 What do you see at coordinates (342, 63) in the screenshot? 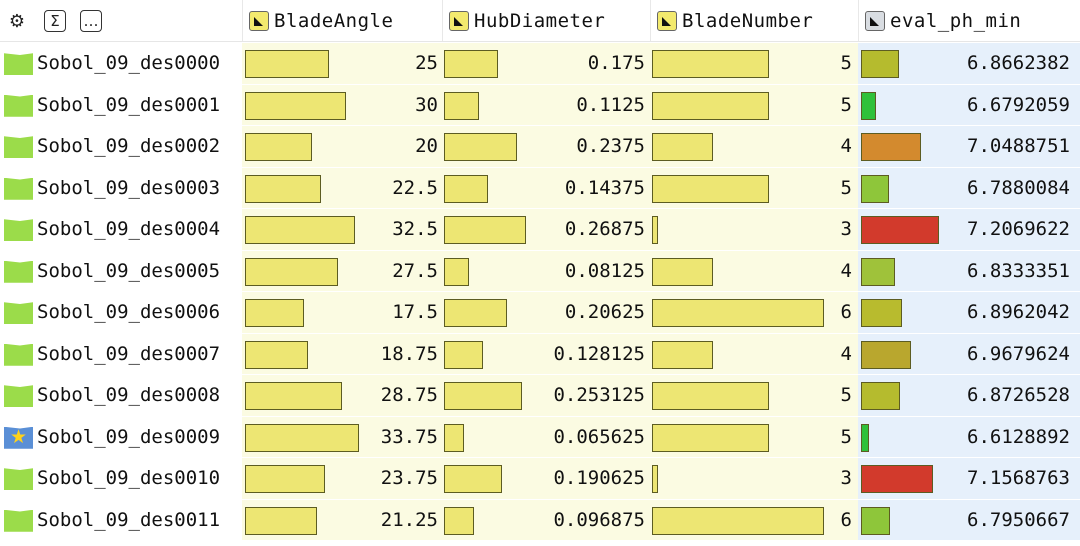
I see `cell-BladeAngle: 25` at bounding box center [342, 63].